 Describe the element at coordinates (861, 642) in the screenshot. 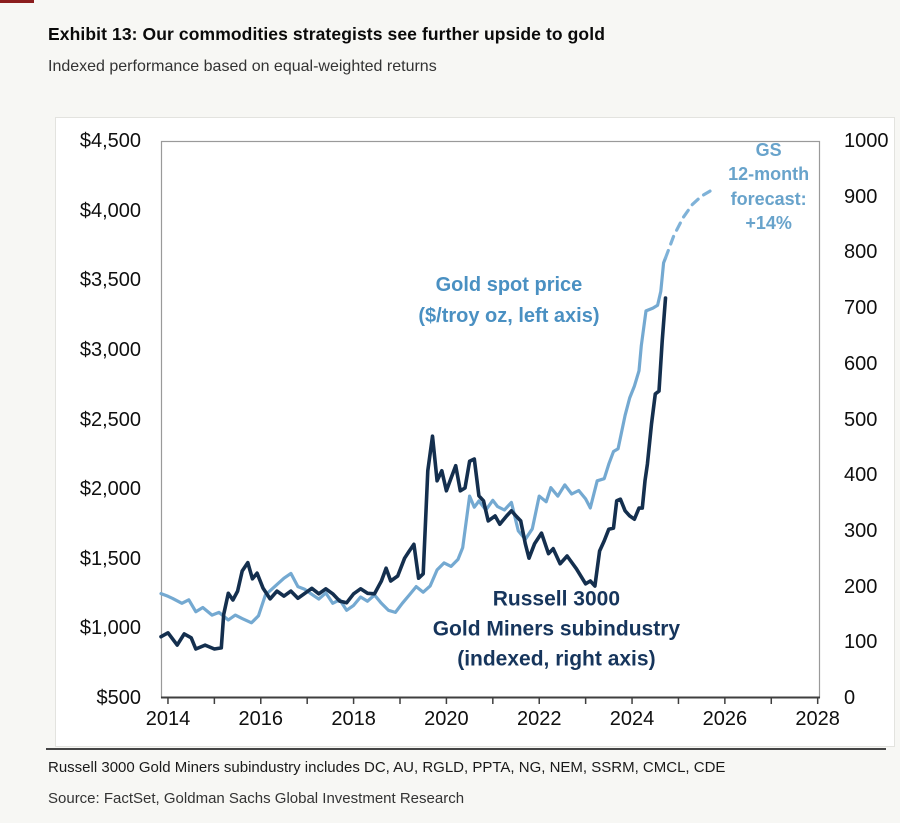

I see `right-axis-tick-label: 100` at that location.